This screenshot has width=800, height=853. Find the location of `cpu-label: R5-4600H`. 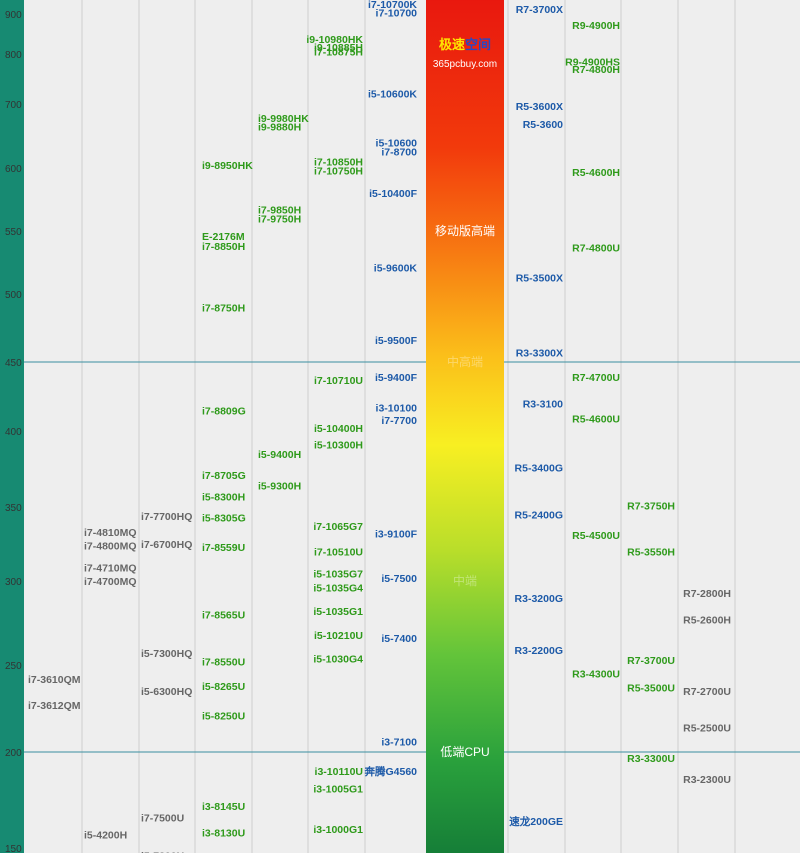

cpu-label: R5-4600H is located at coordinates (596, 173).